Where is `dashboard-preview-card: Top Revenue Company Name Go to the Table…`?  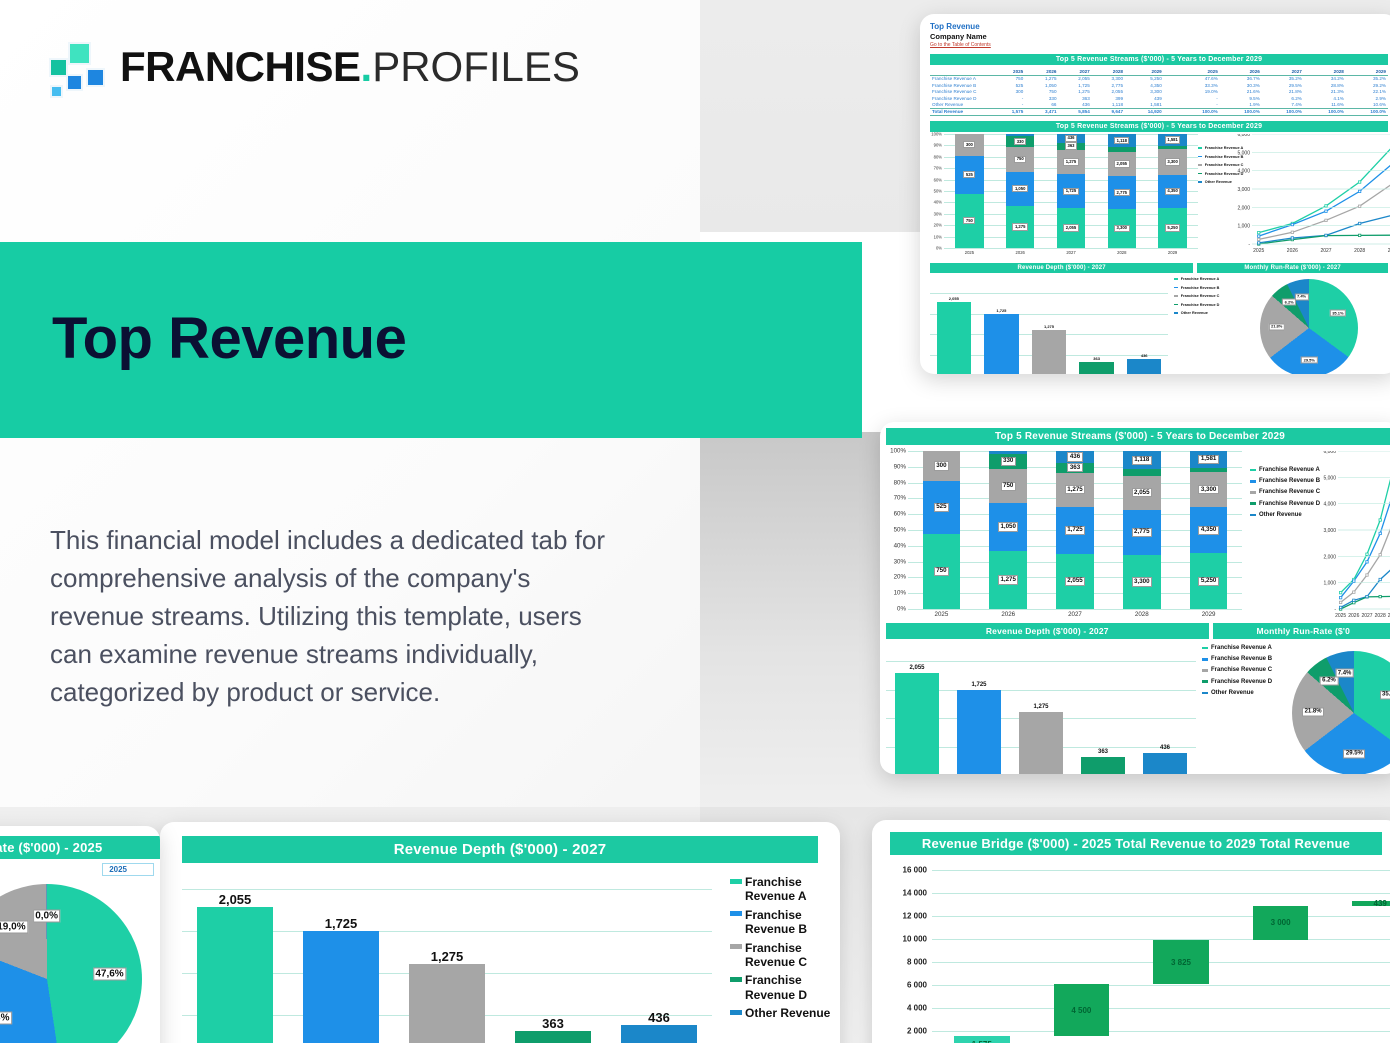
dashboard-preview-card: Top Revenue Company Name Go to the Table… is located at coordinates (1155, 194).